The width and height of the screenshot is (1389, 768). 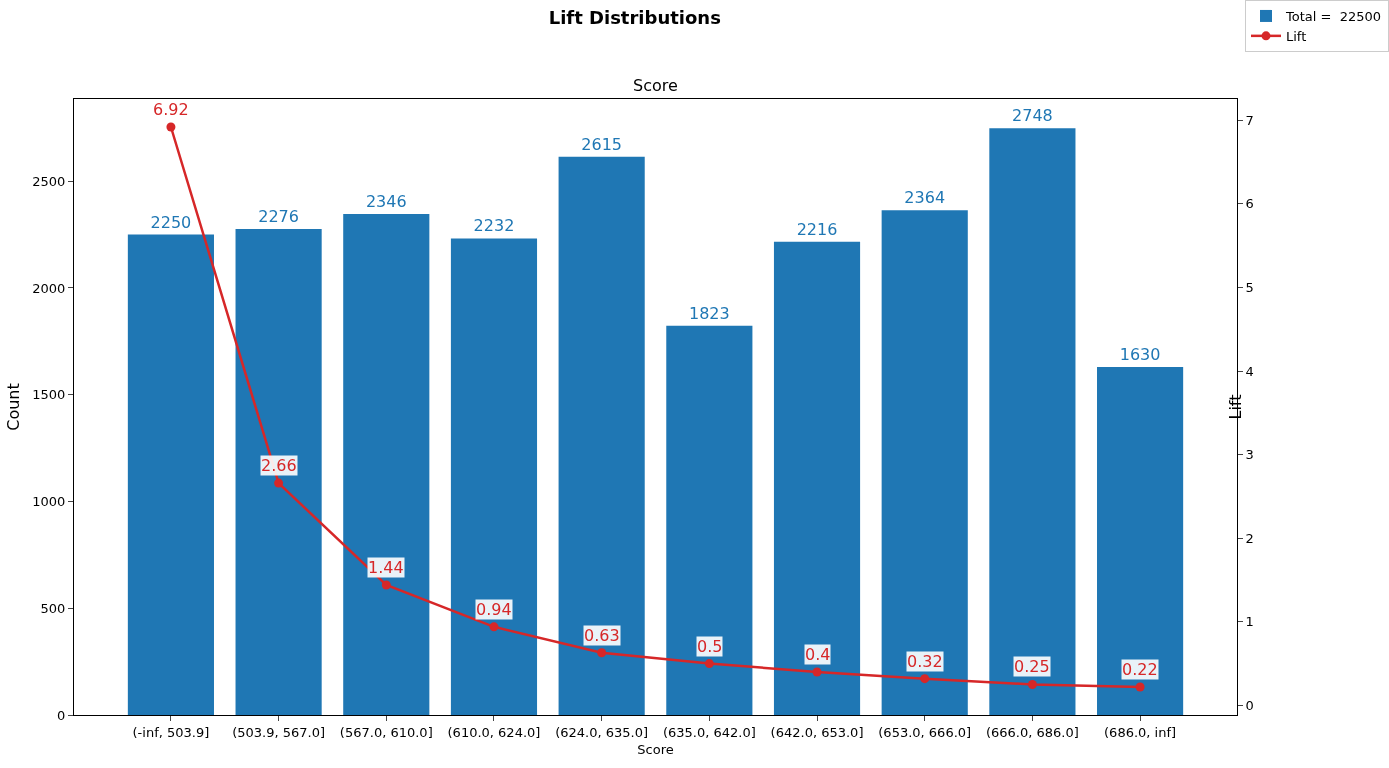 I want to click on x-tick-label: (642.0, 653.0], so click(x=817, y=732).